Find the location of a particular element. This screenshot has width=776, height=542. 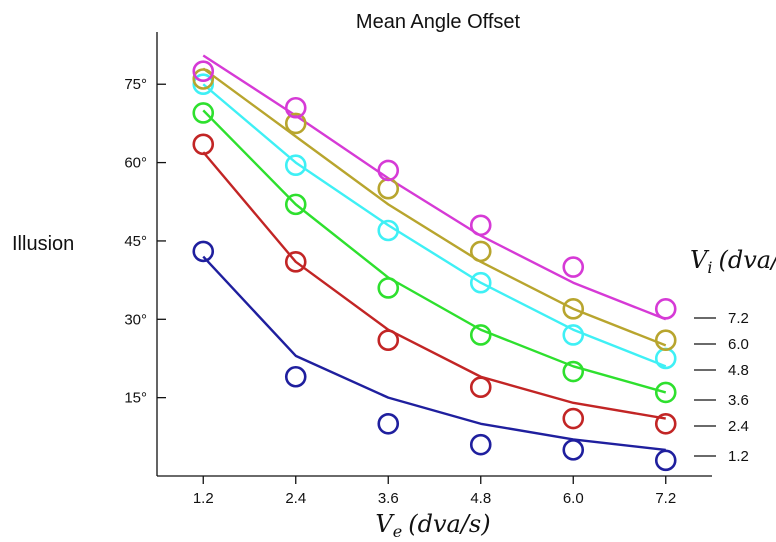

legend-title-subscript: i is located at coordinates (709, 267).